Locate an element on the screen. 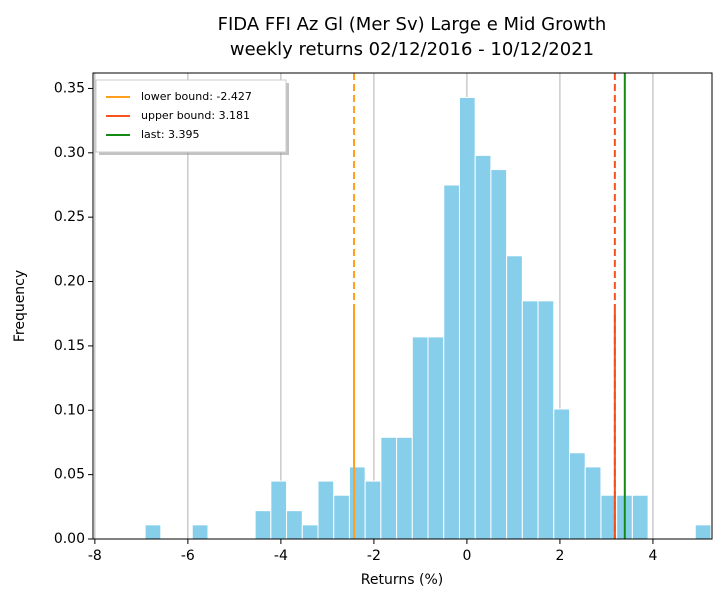 The image size is (723, 592). y-tick-label: 0.35 is located at coordinates (69, 88).